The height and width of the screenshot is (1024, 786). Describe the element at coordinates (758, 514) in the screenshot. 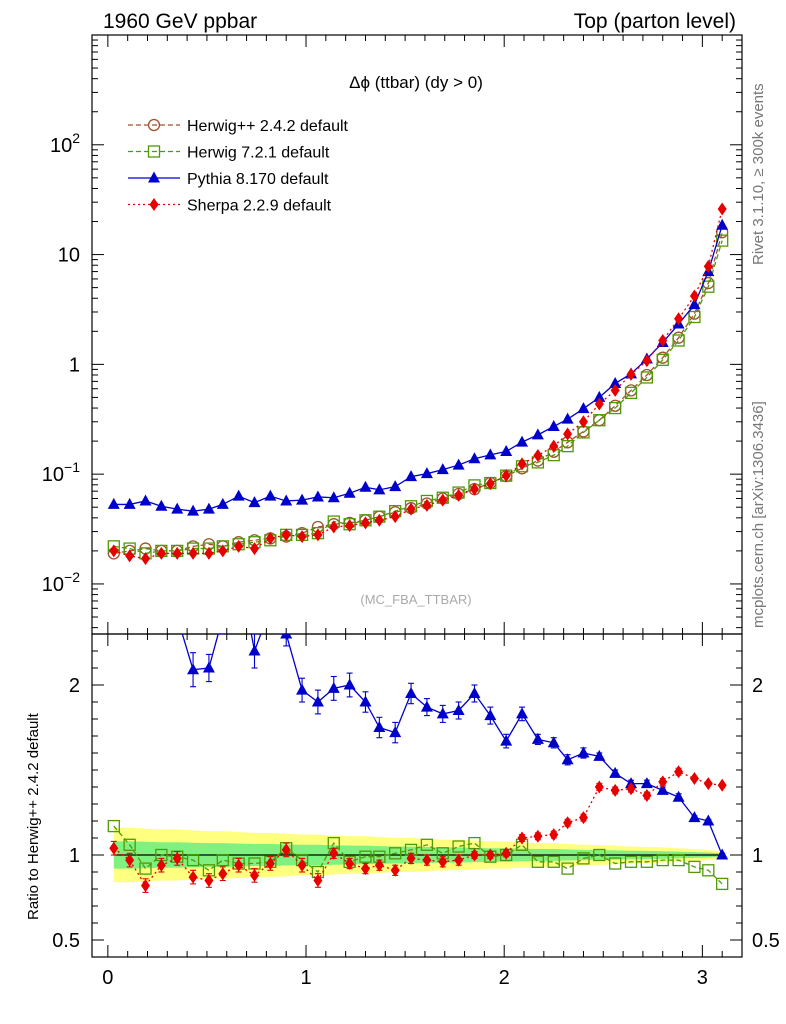

I see `source-label: mcplots.cern.ch [arXiv:1306.3436]` at that location.